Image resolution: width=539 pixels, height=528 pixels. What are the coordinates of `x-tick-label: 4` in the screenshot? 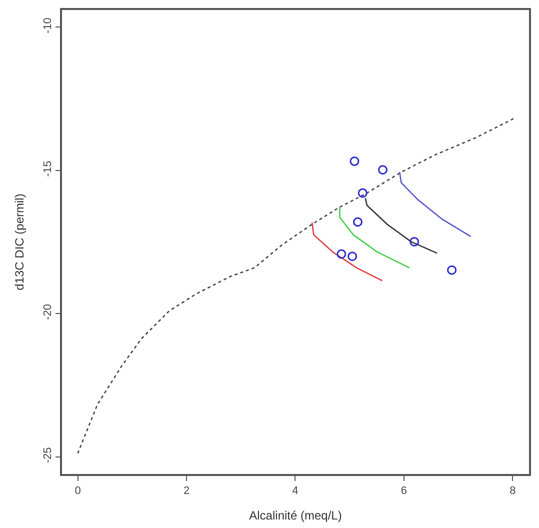 It's located at (295, 490).